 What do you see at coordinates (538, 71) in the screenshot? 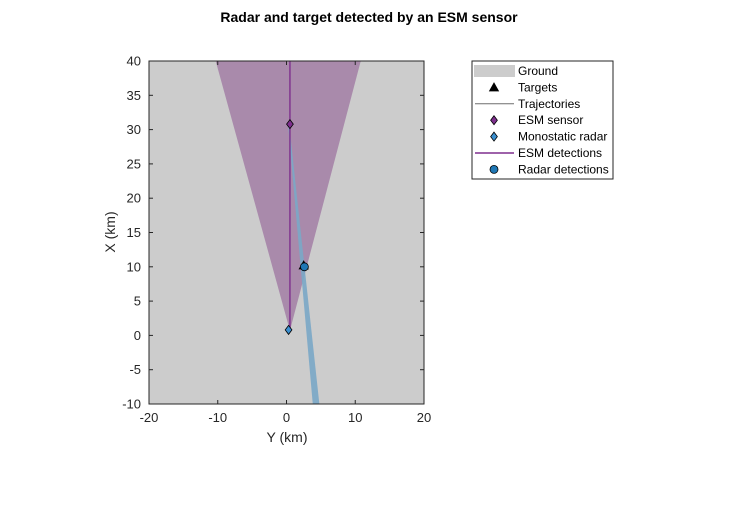
I see `legend-label: Ground` at bounding box center [538, 71].